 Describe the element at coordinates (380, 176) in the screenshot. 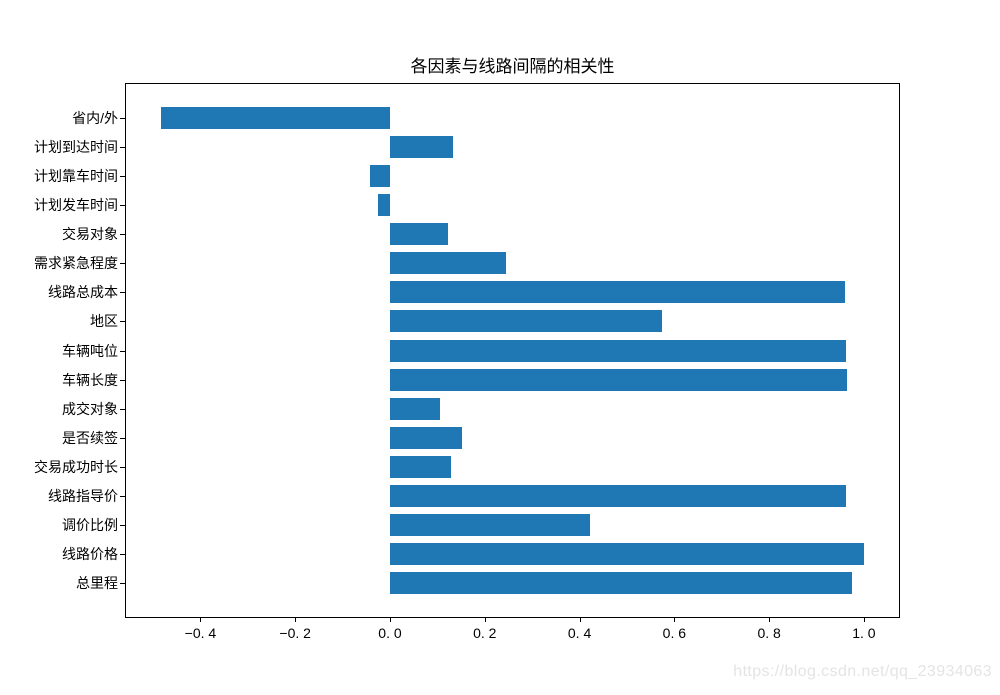

I see `bar-计划靠车时间` at that location.